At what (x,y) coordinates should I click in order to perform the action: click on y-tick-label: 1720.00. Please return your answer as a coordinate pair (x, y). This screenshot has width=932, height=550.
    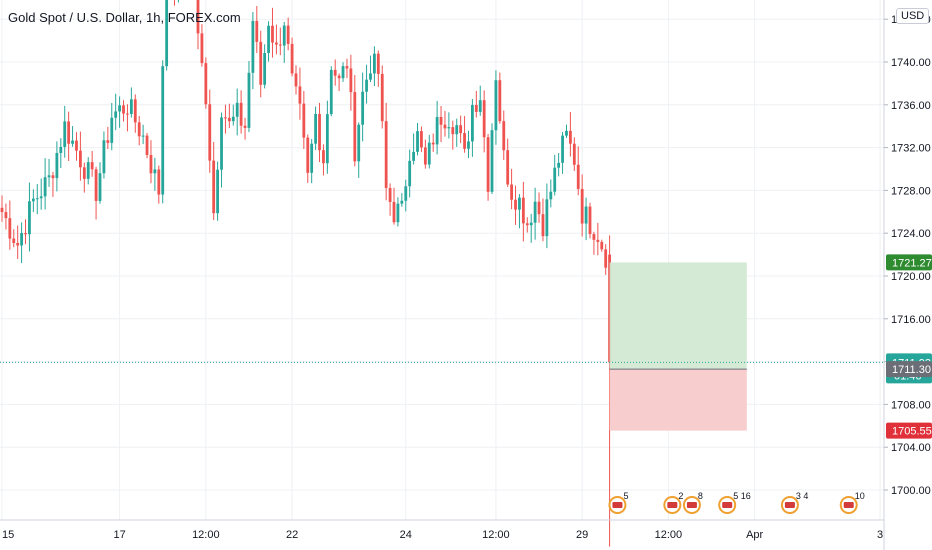
    Looking at the image, I should click on (911, 277).